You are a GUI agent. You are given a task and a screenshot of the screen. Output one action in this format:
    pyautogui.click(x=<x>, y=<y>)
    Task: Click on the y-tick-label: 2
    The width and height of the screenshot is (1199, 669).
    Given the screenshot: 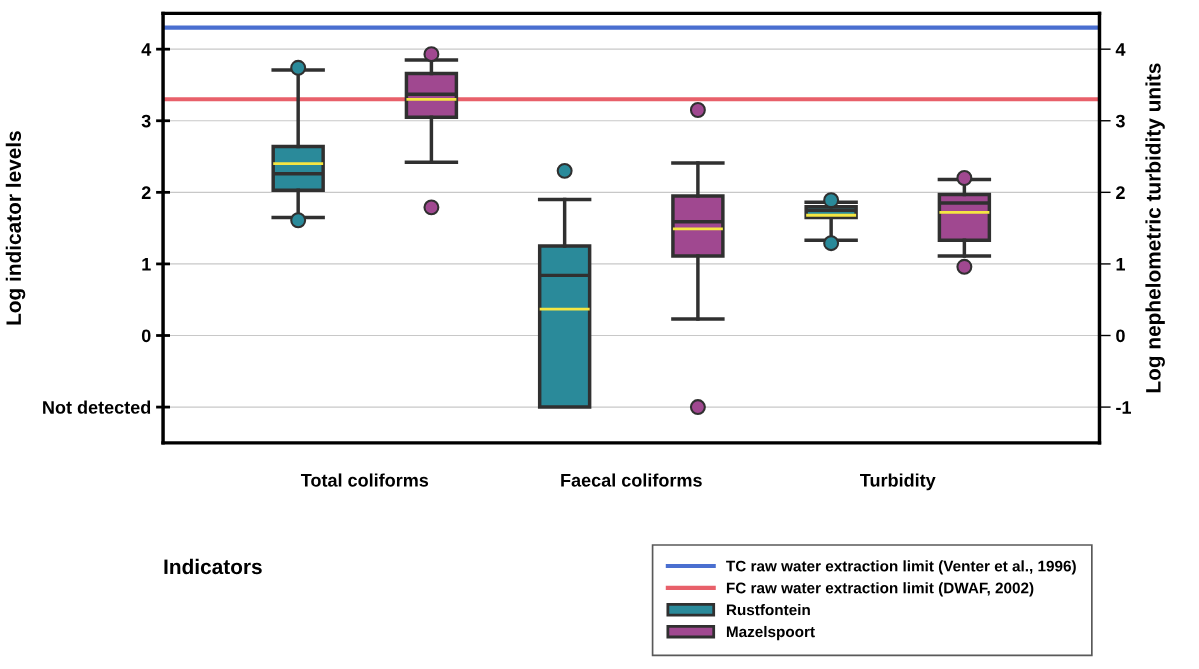 What is the action you would take?
    pyautogui.click(x=146, y=192)
    